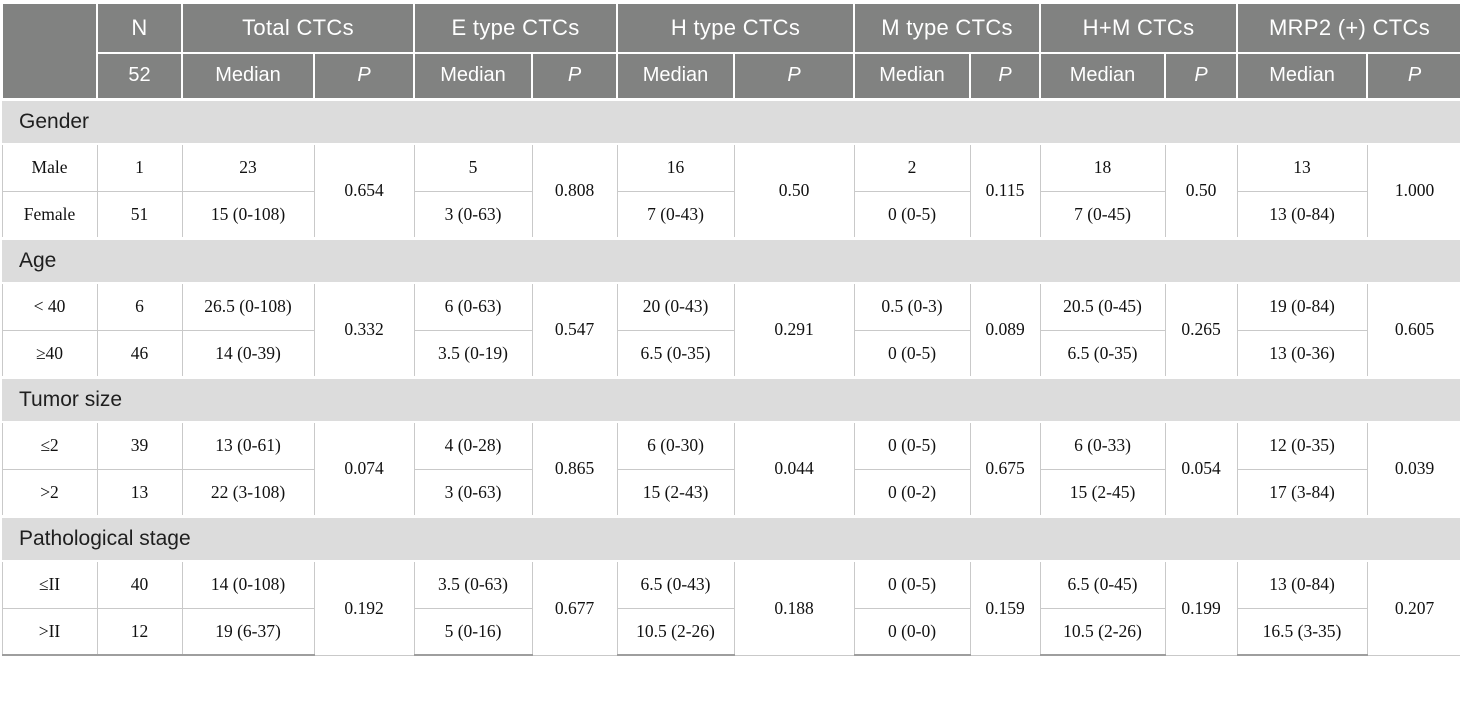  What do you see at coordinates (139, 167) in the screenshot?
I see `n-cell: 1` at bounding box center [139, 167].